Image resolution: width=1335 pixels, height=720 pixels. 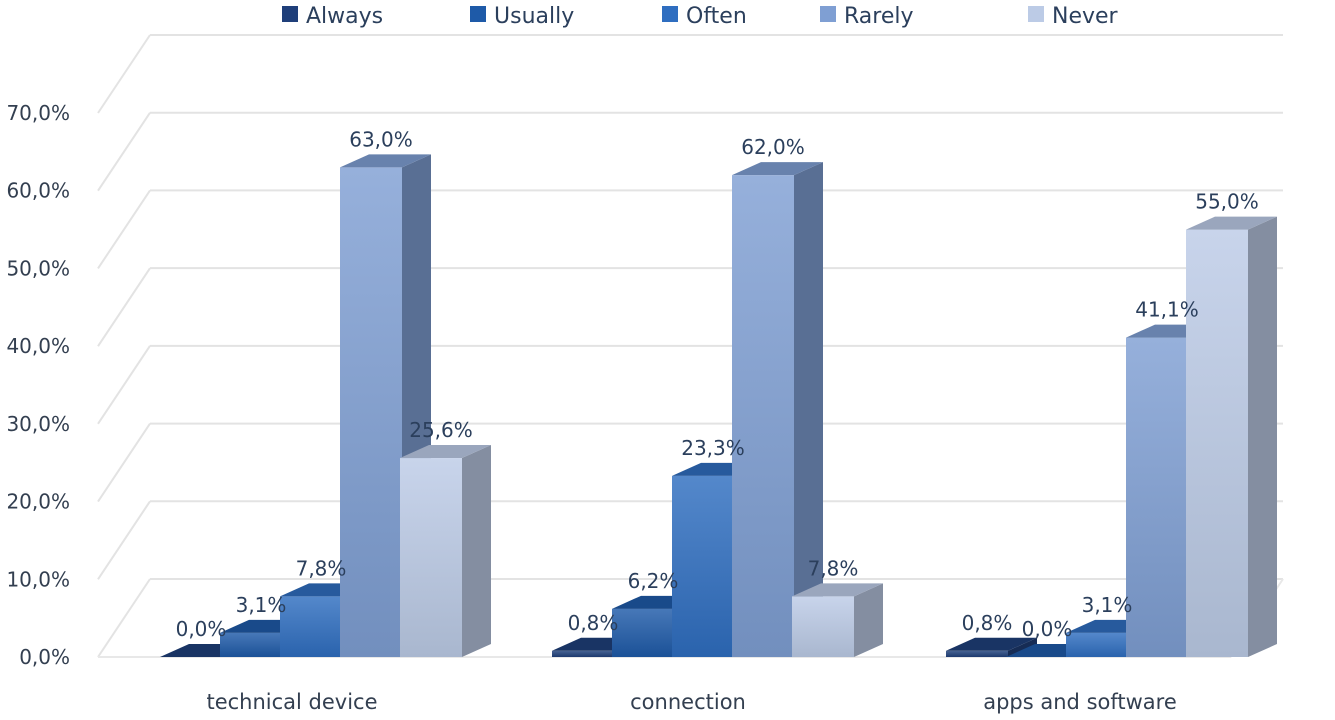 What do you see at coordinates (716, 16) in the screenshot?
I see `legend-label: Often` at bounding box center [716, 16].